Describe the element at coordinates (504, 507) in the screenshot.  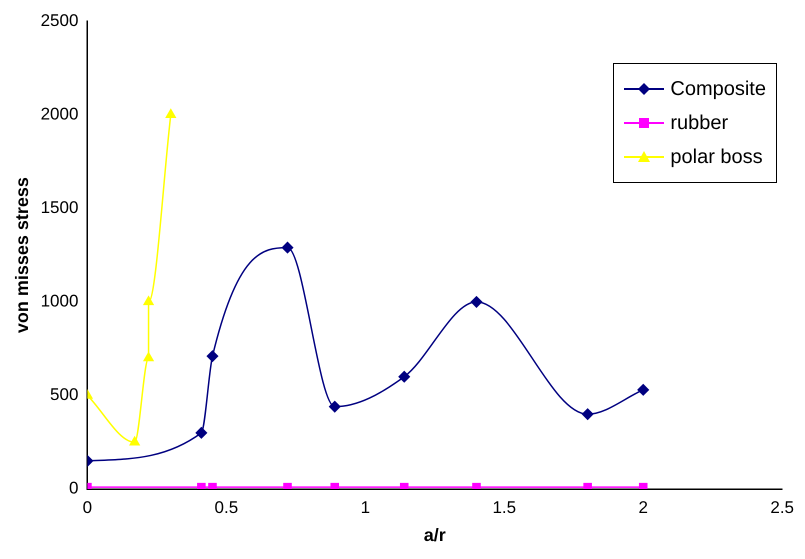
I see `x-tick-label: 1.5` at that location.